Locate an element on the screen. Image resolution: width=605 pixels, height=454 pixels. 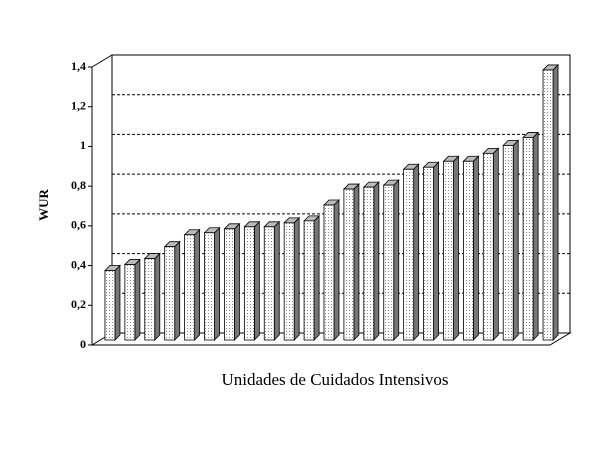
y-tick-label: 0,8 is located at coordinates (78, 185).